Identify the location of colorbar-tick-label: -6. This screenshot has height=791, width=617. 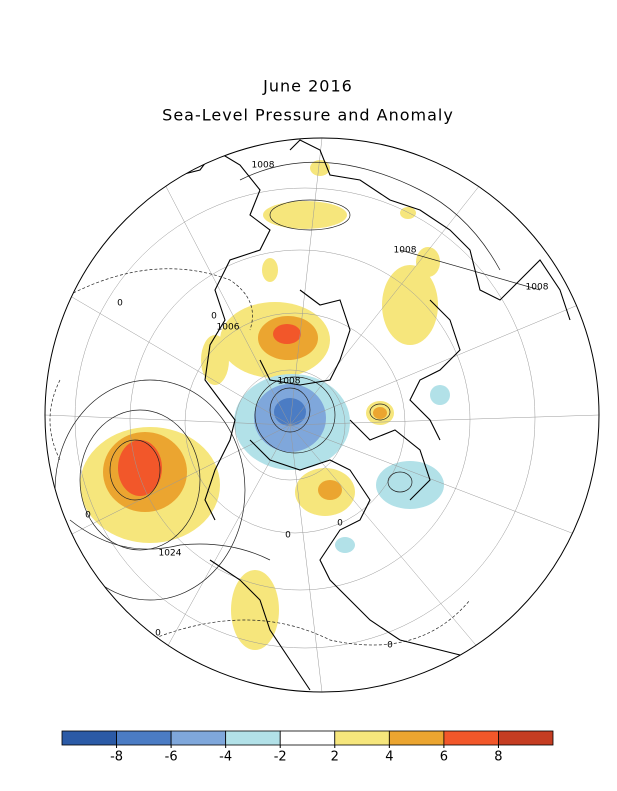
(171, 757).